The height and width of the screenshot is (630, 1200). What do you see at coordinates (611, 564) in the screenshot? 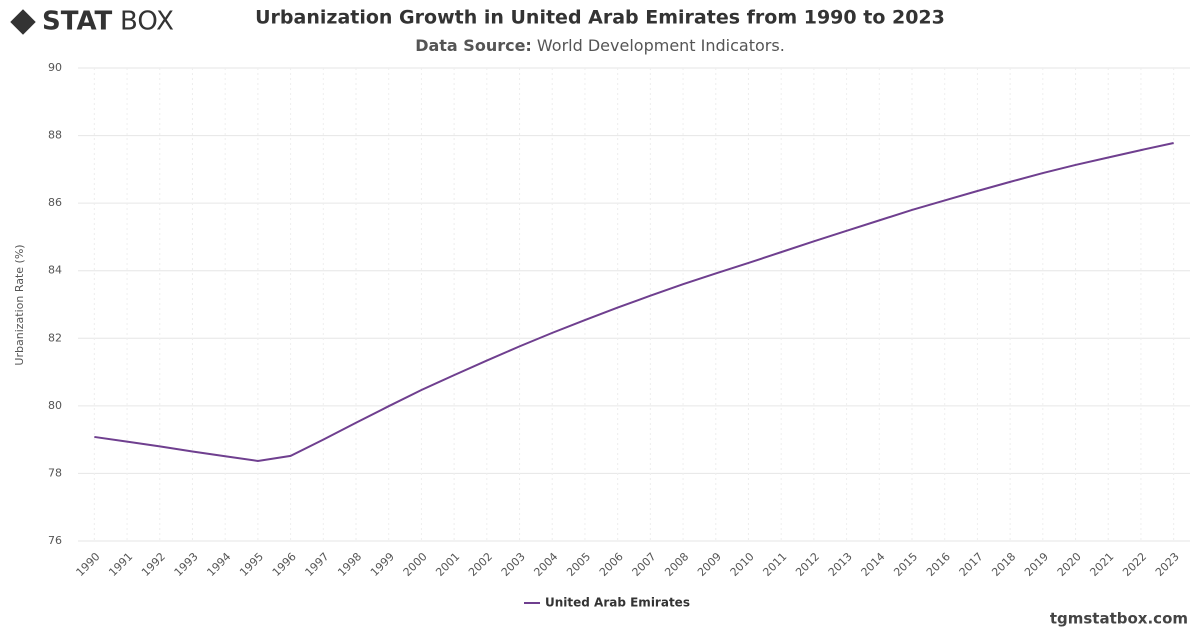
I see `x-tick-label: 2006` at bounding box center [611, 564].